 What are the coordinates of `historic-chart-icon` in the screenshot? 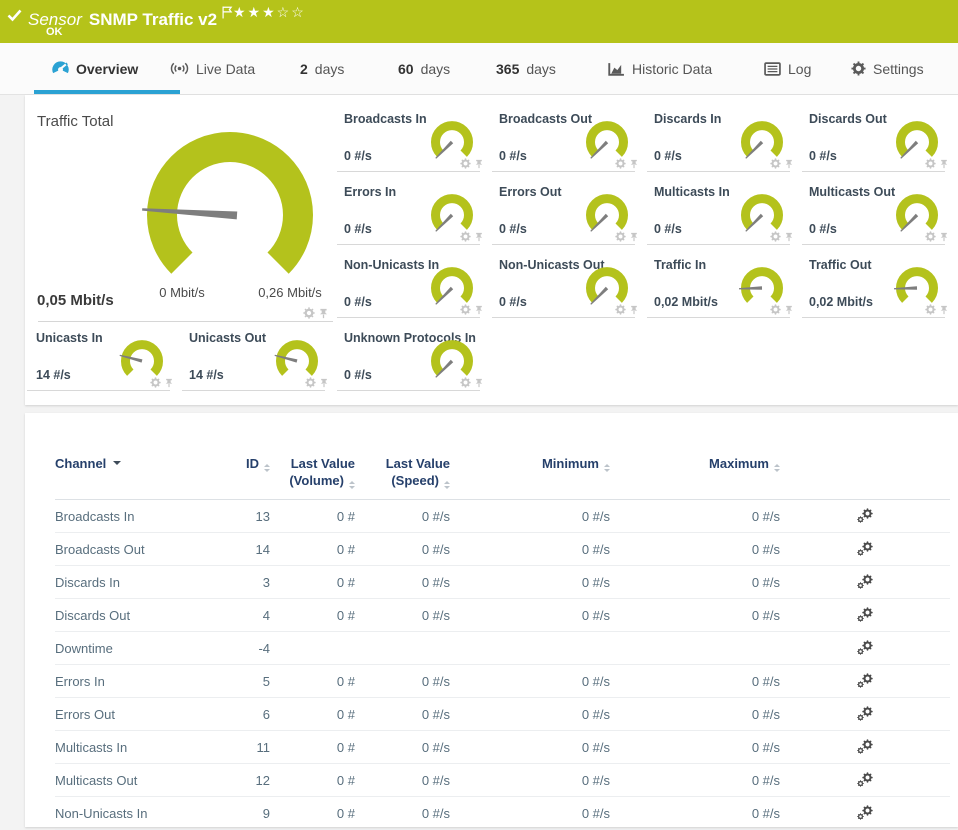 It's located at (616, 69).